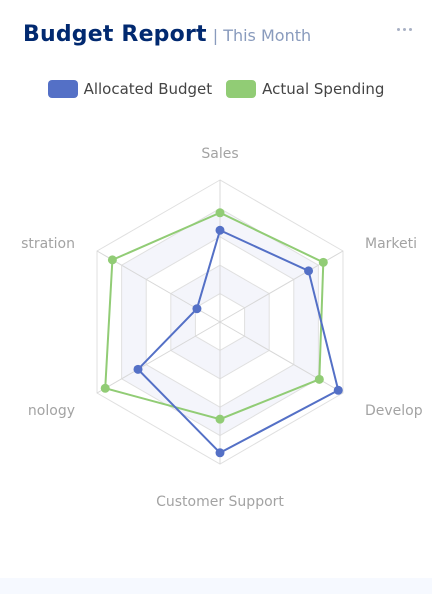 The width and height of the screenshot is (432, 594). I want to click on card-subtitle: | This Month, so click(262, 35).